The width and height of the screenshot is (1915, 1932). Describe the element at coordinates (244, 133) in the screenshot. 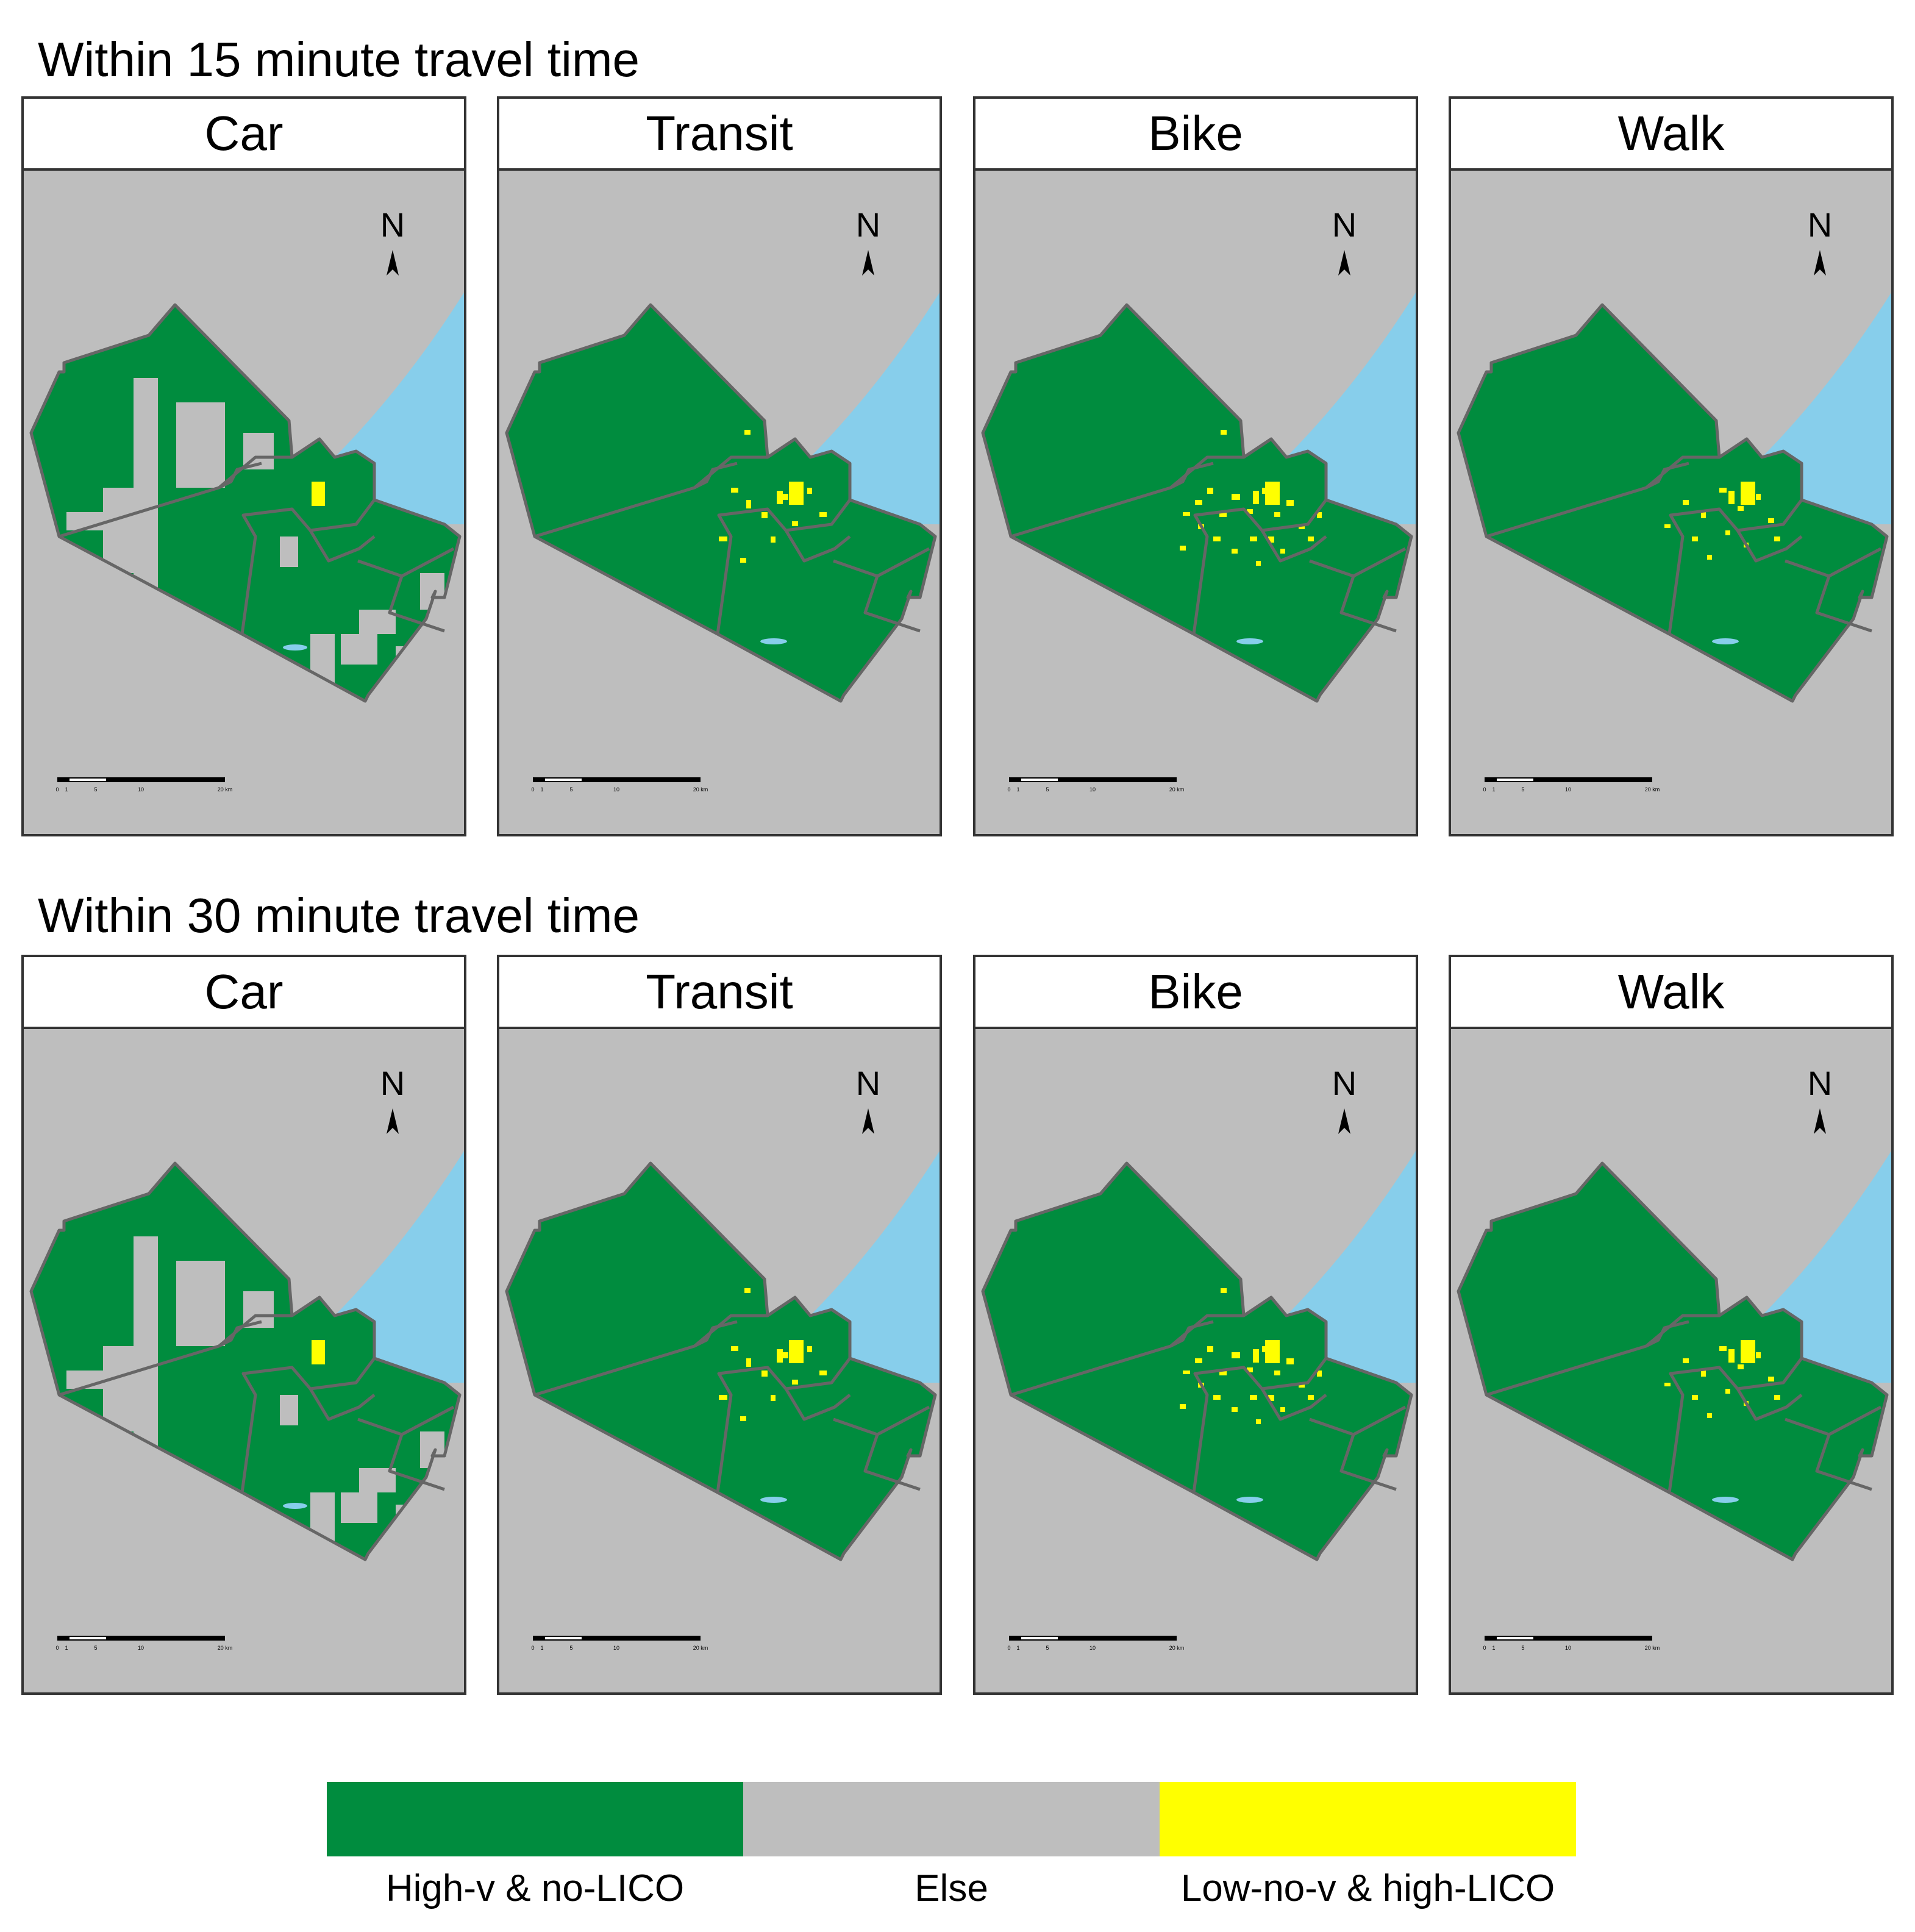

I see `facet-label-car: Car` at that location.